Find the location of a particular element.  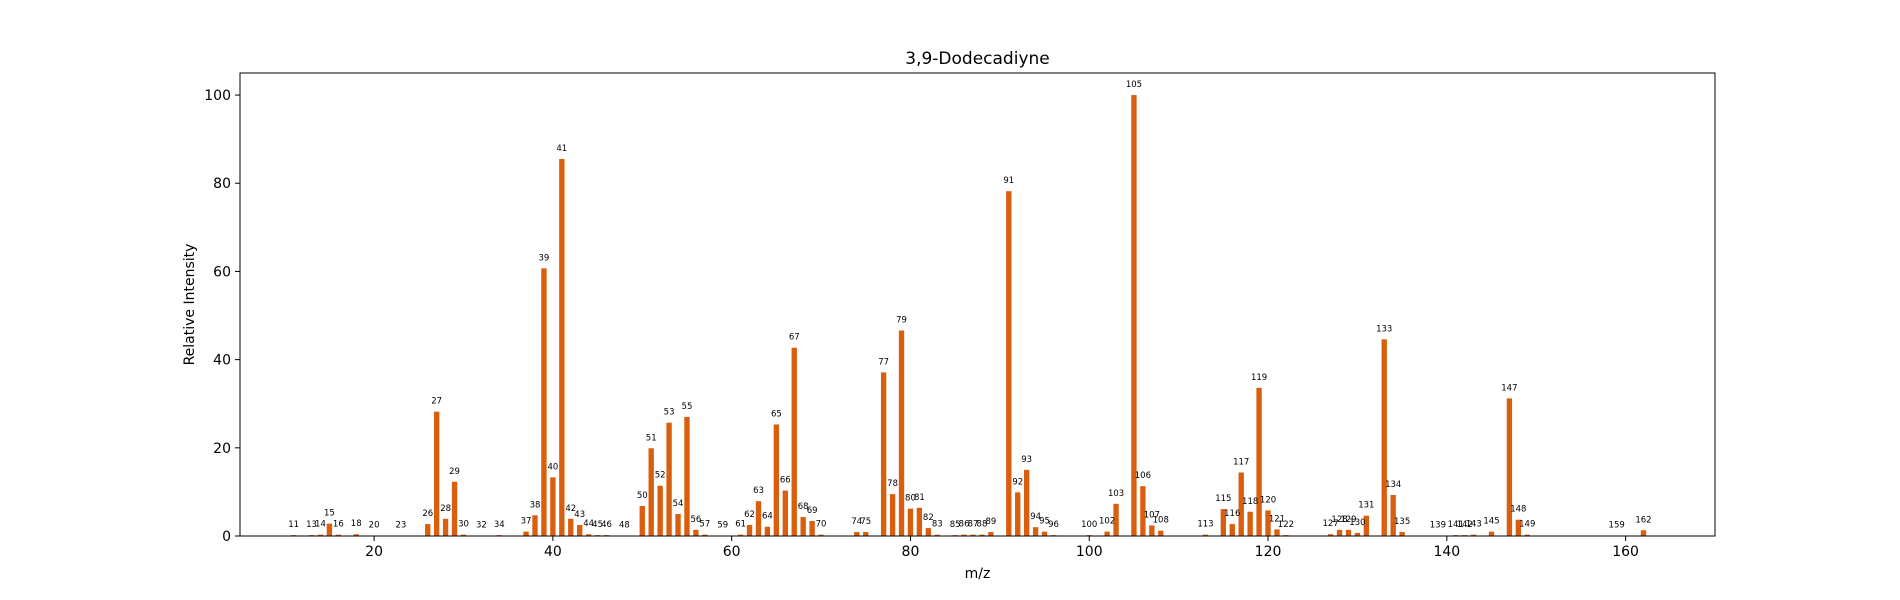

bar-label-mz-38: 38 is located at coordinates (535, 505).